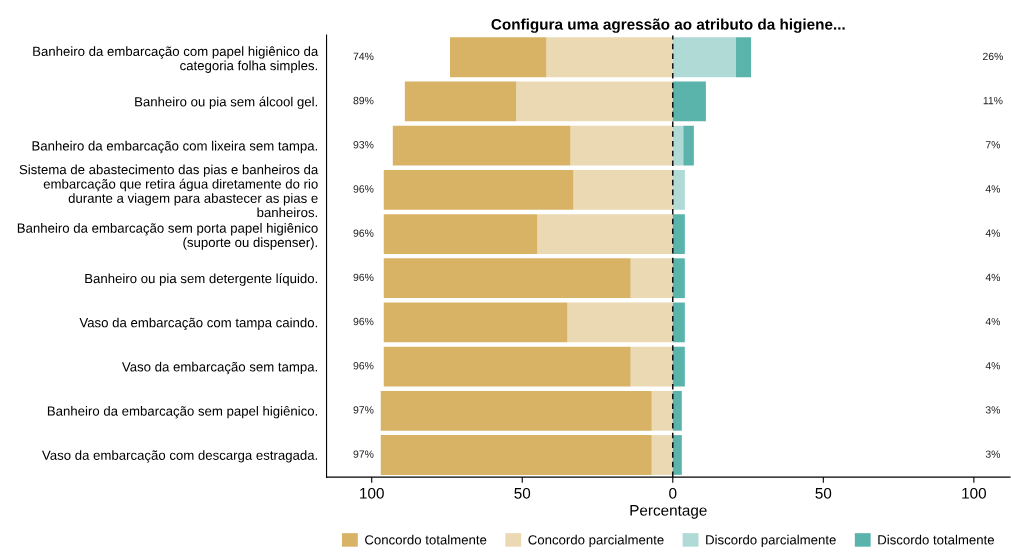  What do you see at coordinates (167, 236) in the screenshot?
I see `y-tick-label: Banheiro da embarcação sem porta papel higiênico (suporte ou dispenser).` at bounding box center [167, 236].